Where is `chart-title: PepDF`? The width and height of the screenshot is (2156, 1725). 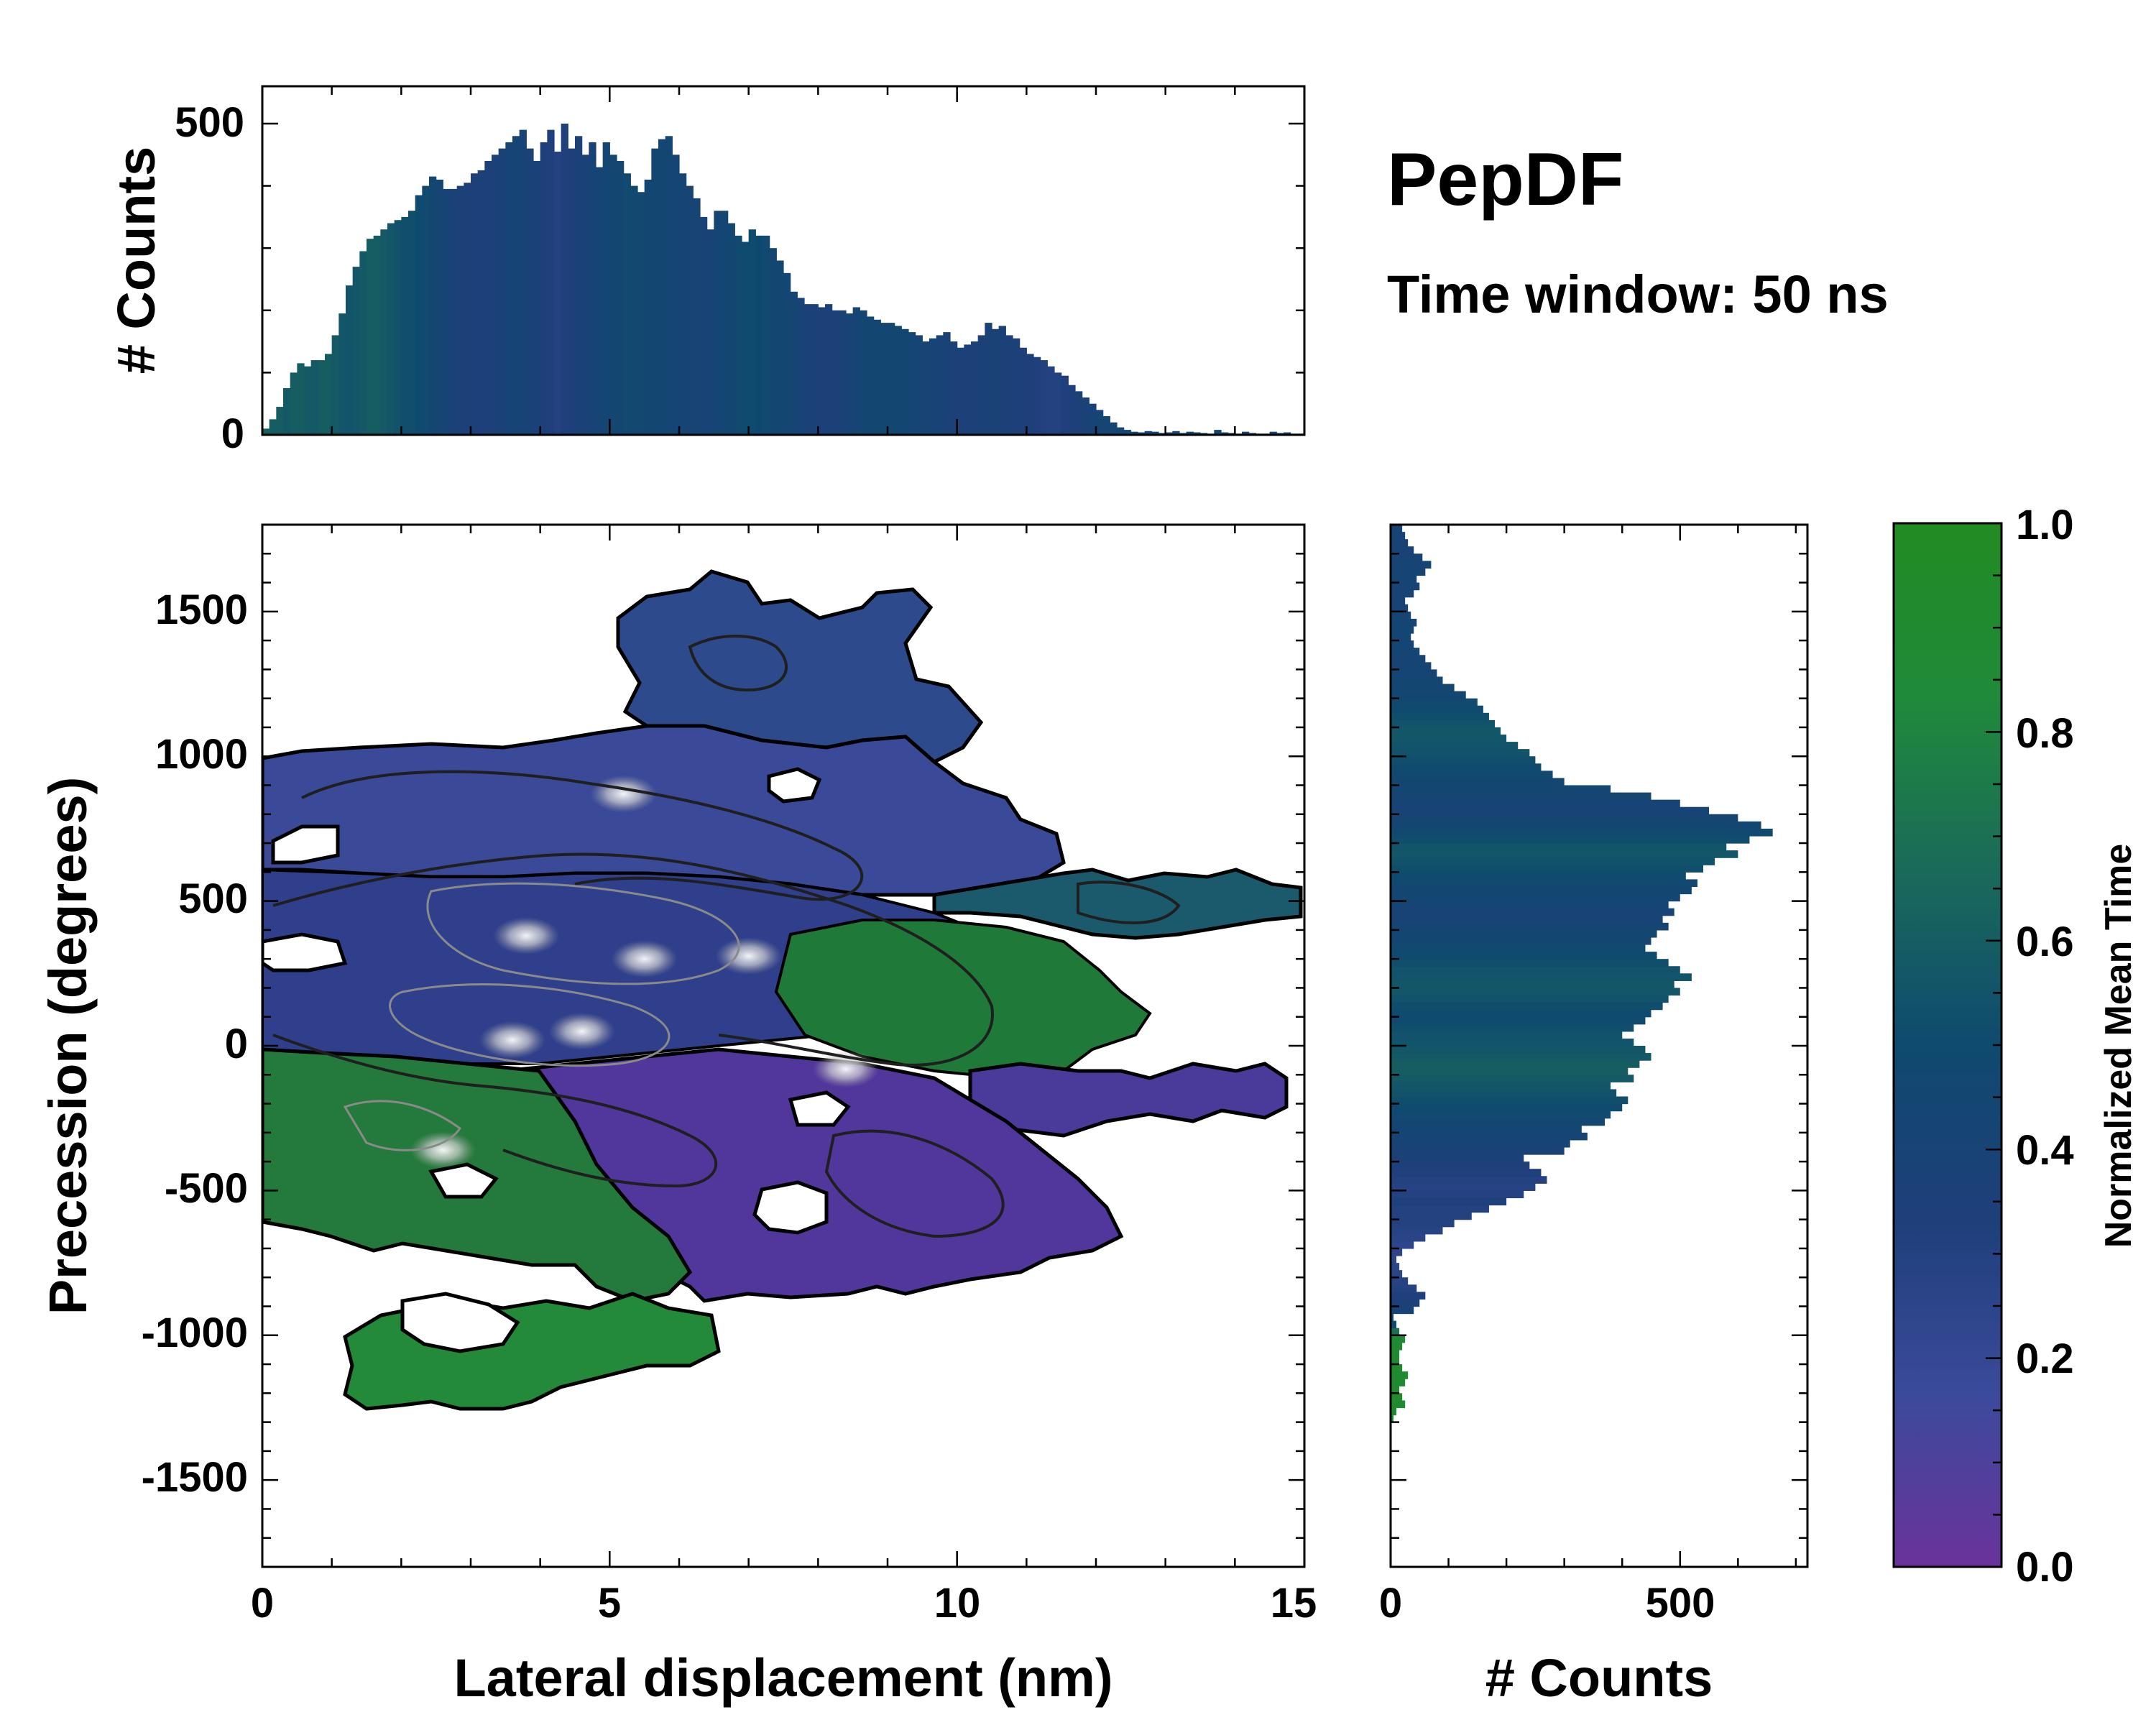
chart-title: PepDF is located at coordinates (1505, 179).